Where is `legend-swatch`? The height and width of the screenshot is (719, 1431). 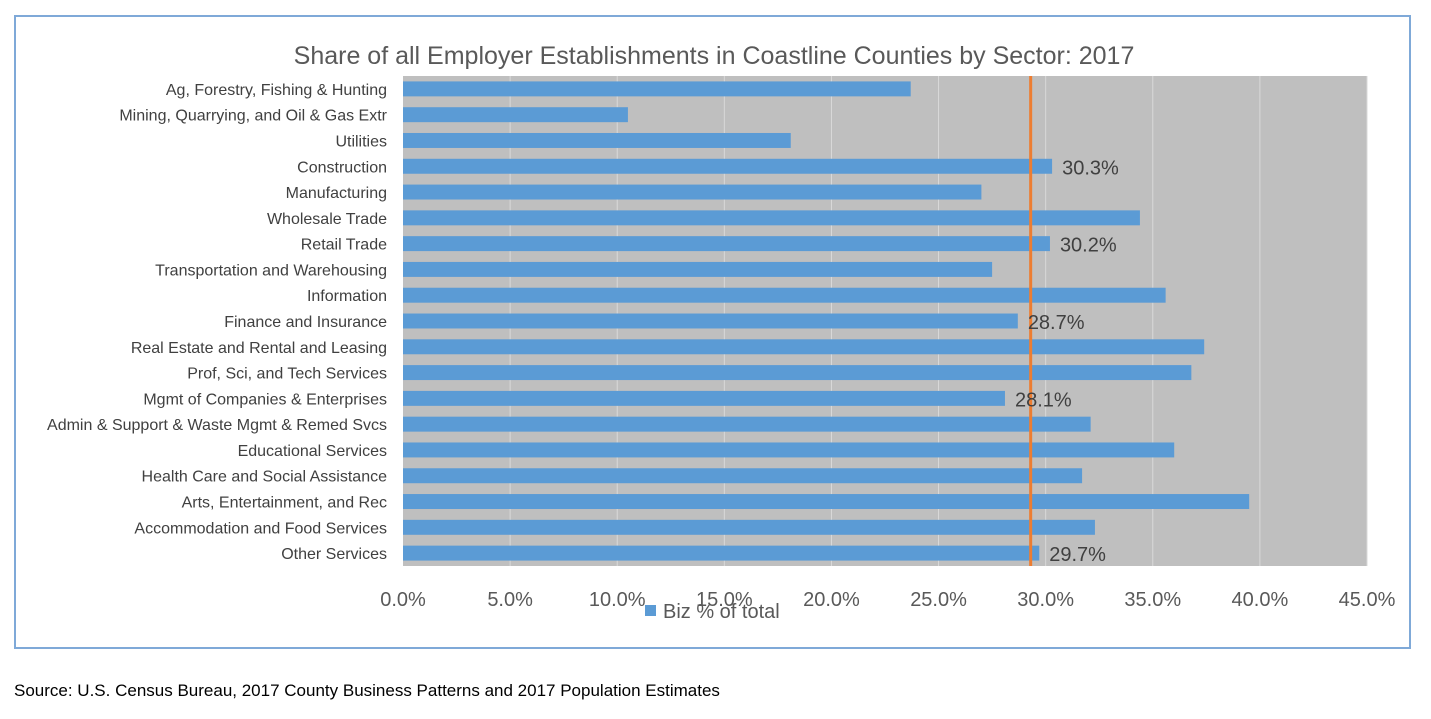
legend-swatch is located at coordinates (650, 610).